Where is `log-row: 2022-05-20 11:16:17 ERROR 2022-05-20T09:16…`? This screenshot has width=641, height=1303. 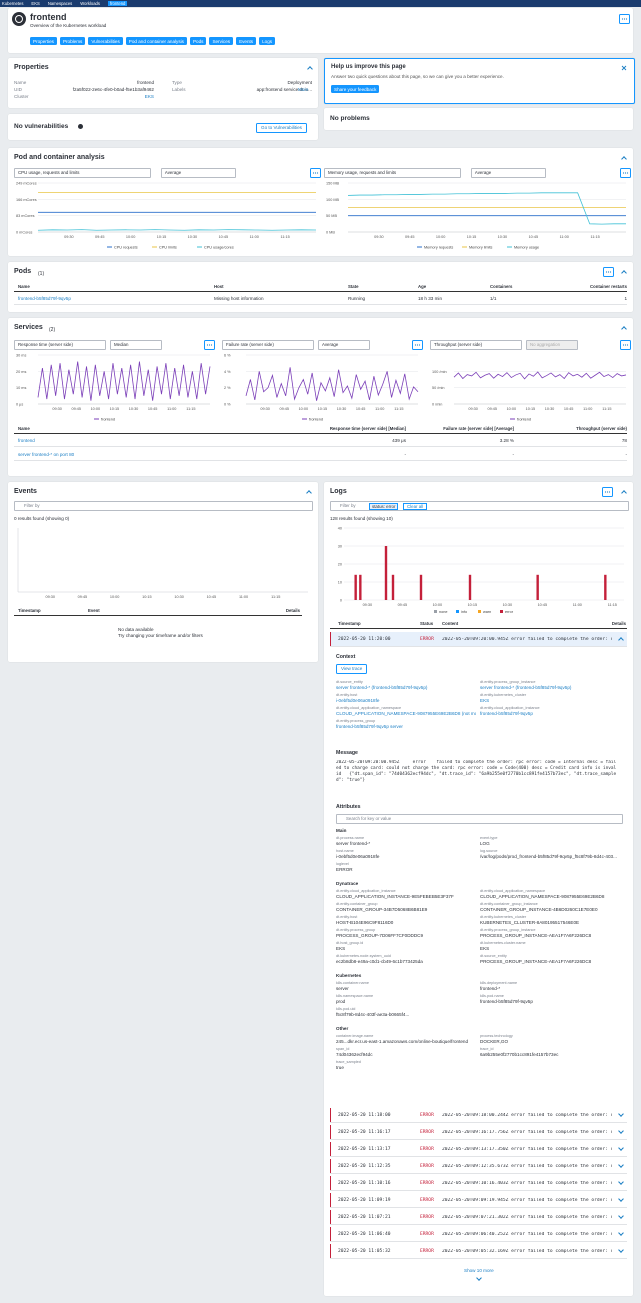
log-row: 2022-05-20 11:16:17 ERROR 2022-05-20T09:16… is located at coordinates (478, 1132).